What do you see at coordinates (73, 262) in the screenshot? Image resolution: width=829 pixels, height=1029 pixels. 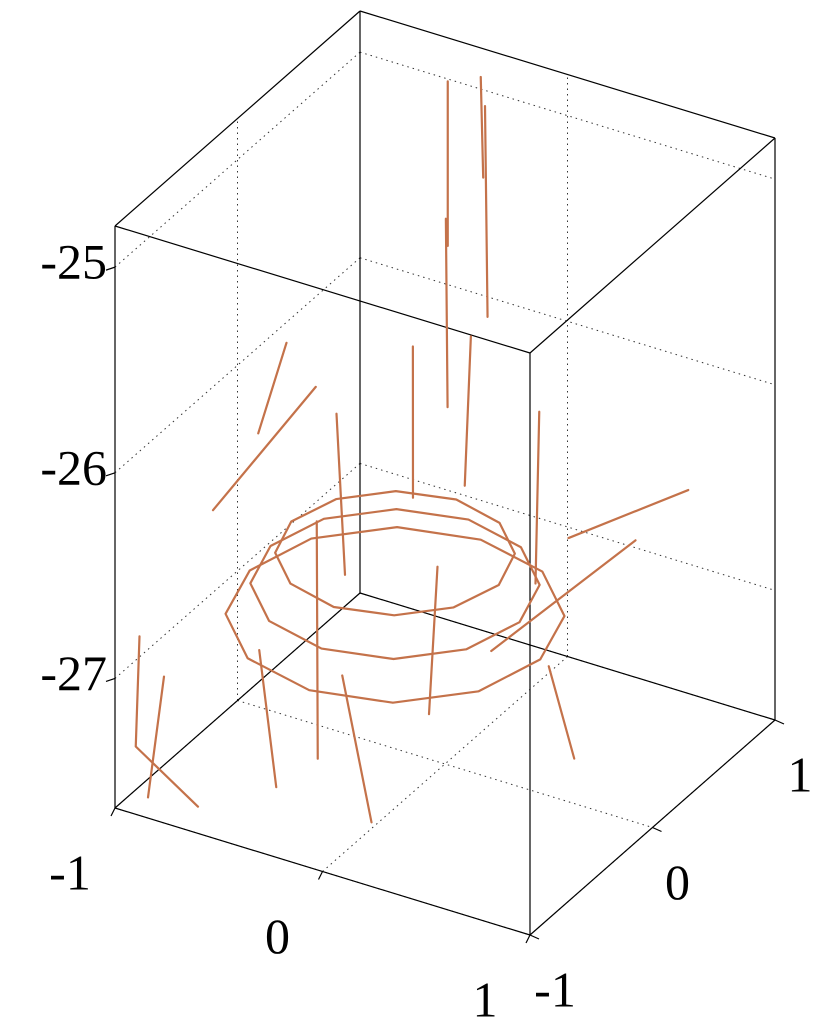 I see `z-tick-label: -25` at bounding box center [73, 262].